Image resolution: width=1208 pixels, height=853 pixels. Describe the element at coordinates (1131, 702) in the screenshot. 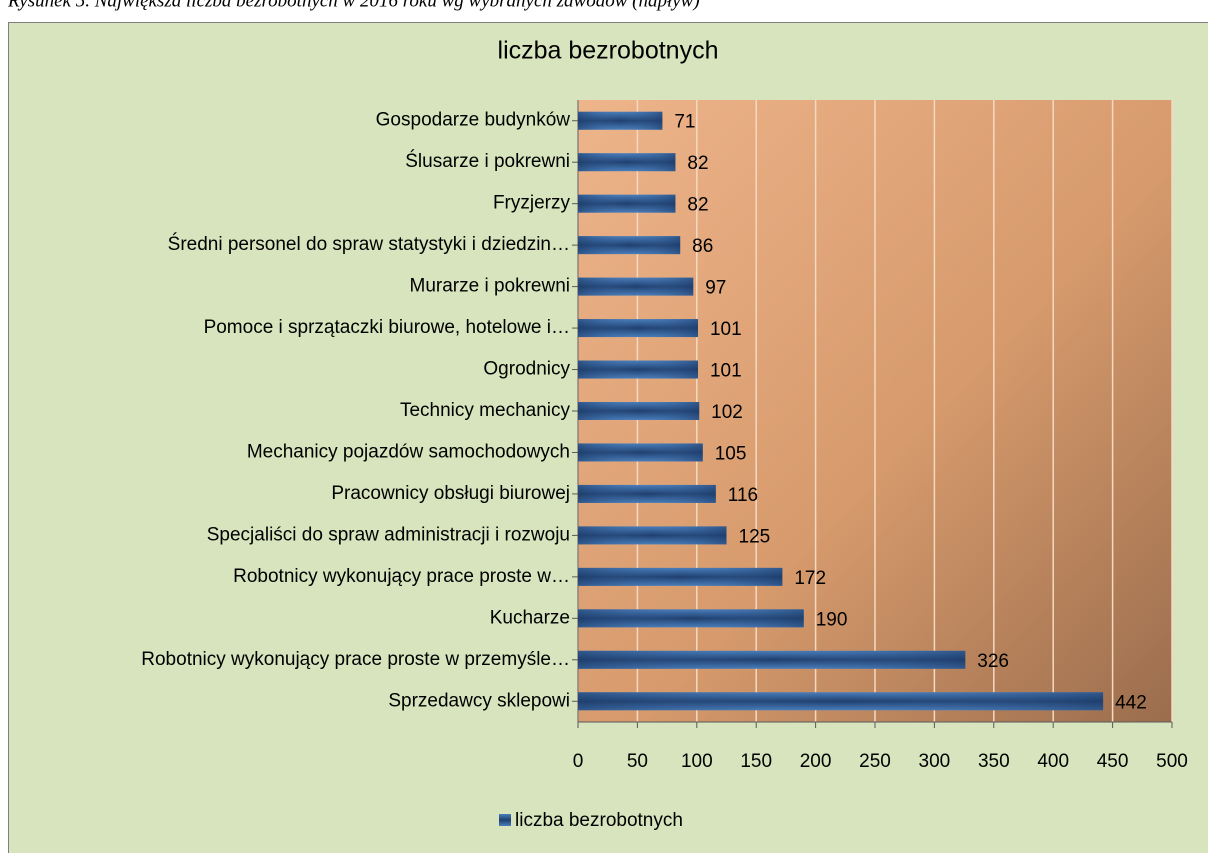

I see `data-label: 442` at that location.